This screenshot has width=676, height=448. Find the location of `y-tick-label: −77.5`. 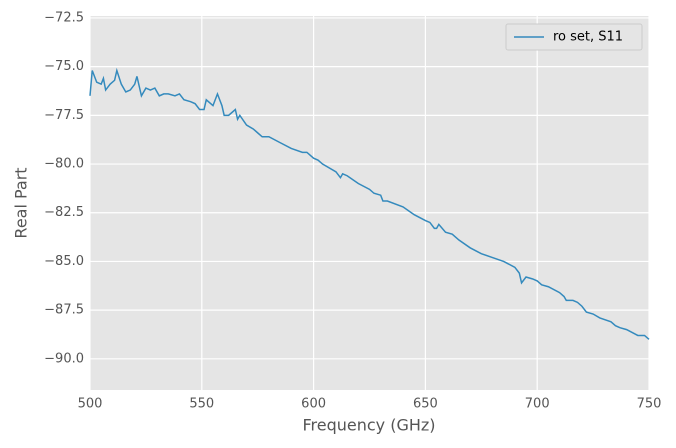

y-tick-label: −77.5 is located at coordinates (64, 115).